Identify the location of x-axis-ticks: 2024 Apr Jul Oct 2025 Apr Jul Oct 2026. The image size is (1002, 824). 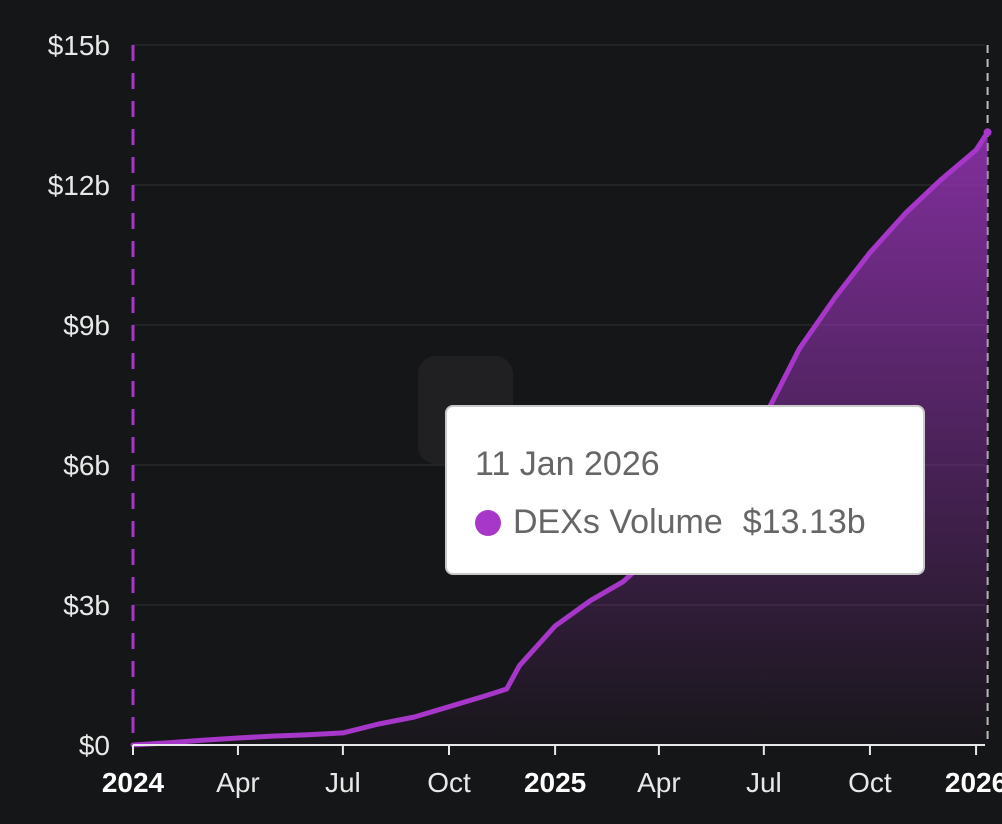
(552, 771).